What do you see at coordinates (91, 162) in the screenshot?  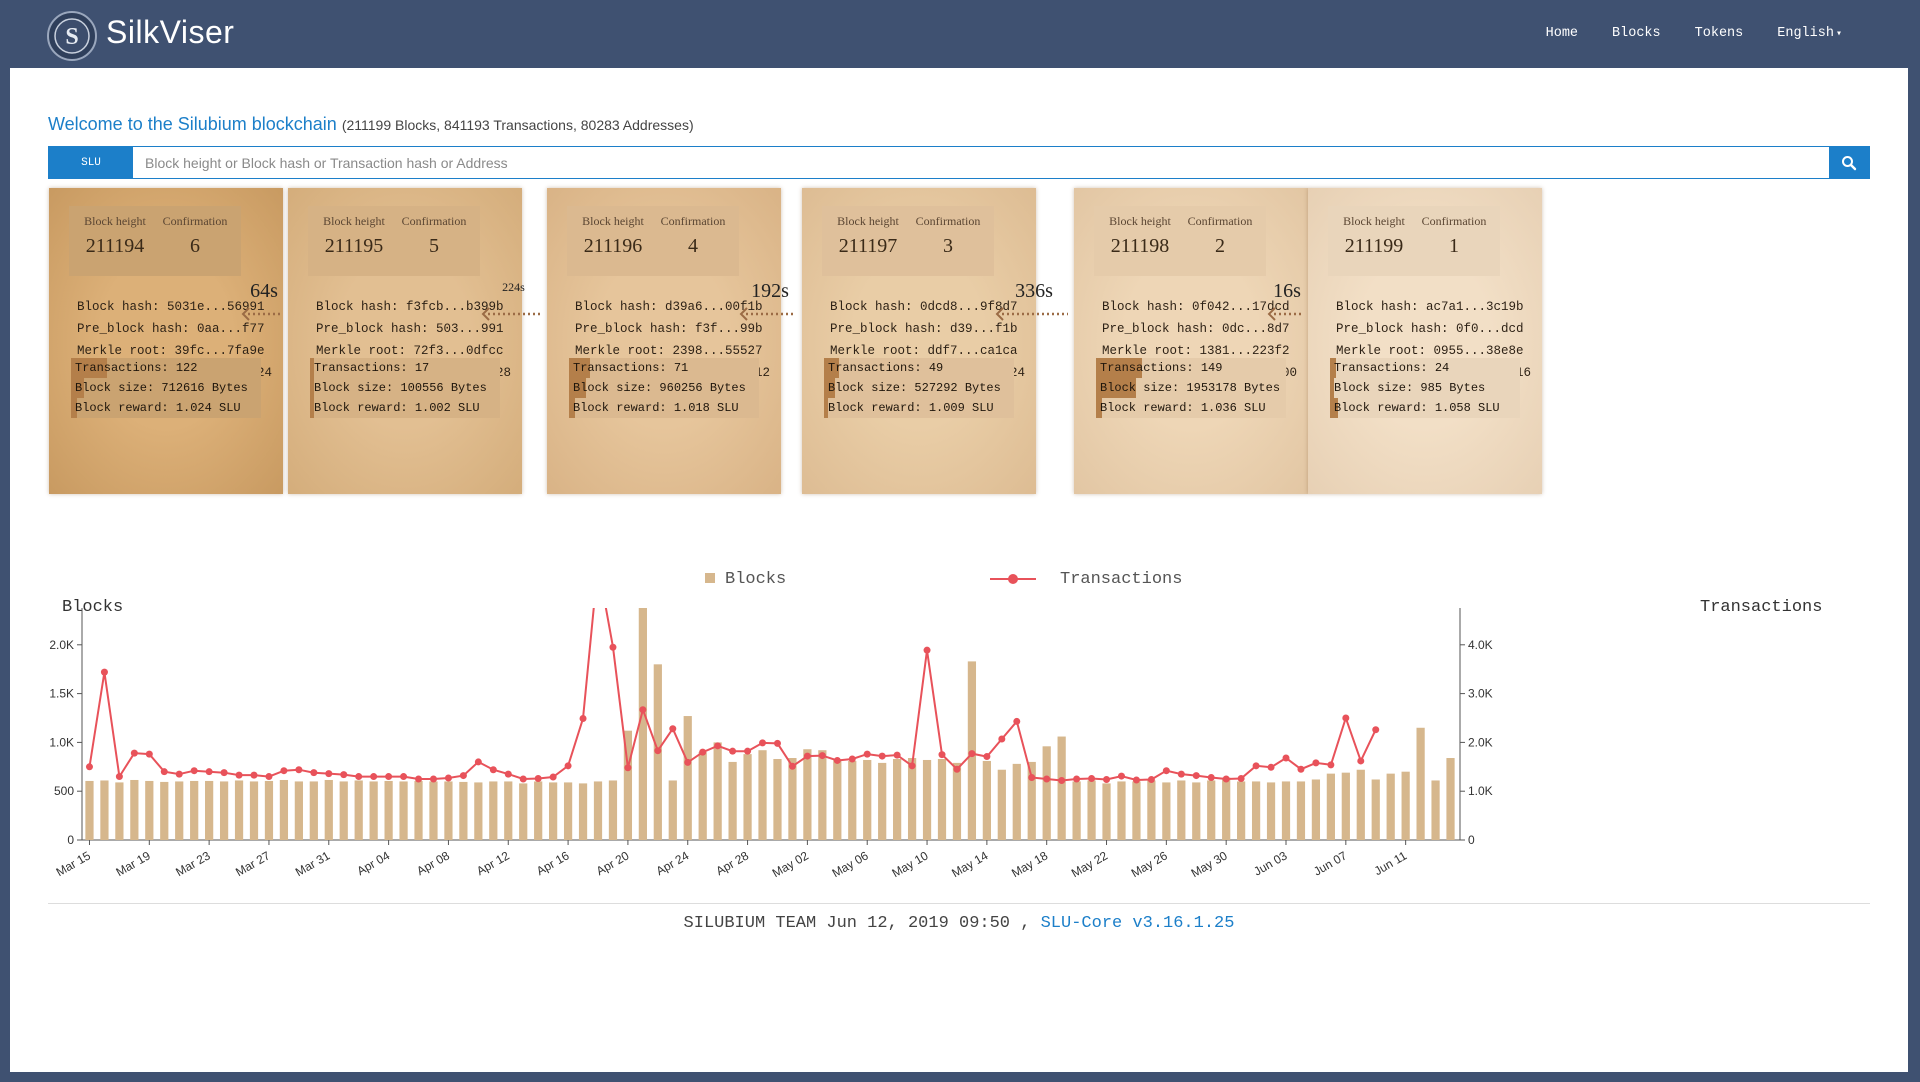 I see `coin-selector: SLU` at bounding box center [91, 162].